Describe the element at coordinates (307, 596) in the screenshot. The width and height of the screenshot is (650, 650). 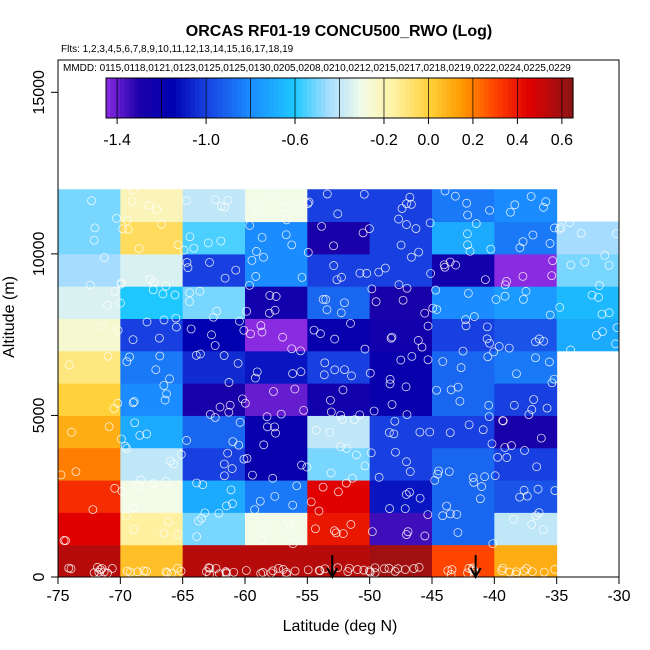
I see `x-tick-label: -55` at that location.